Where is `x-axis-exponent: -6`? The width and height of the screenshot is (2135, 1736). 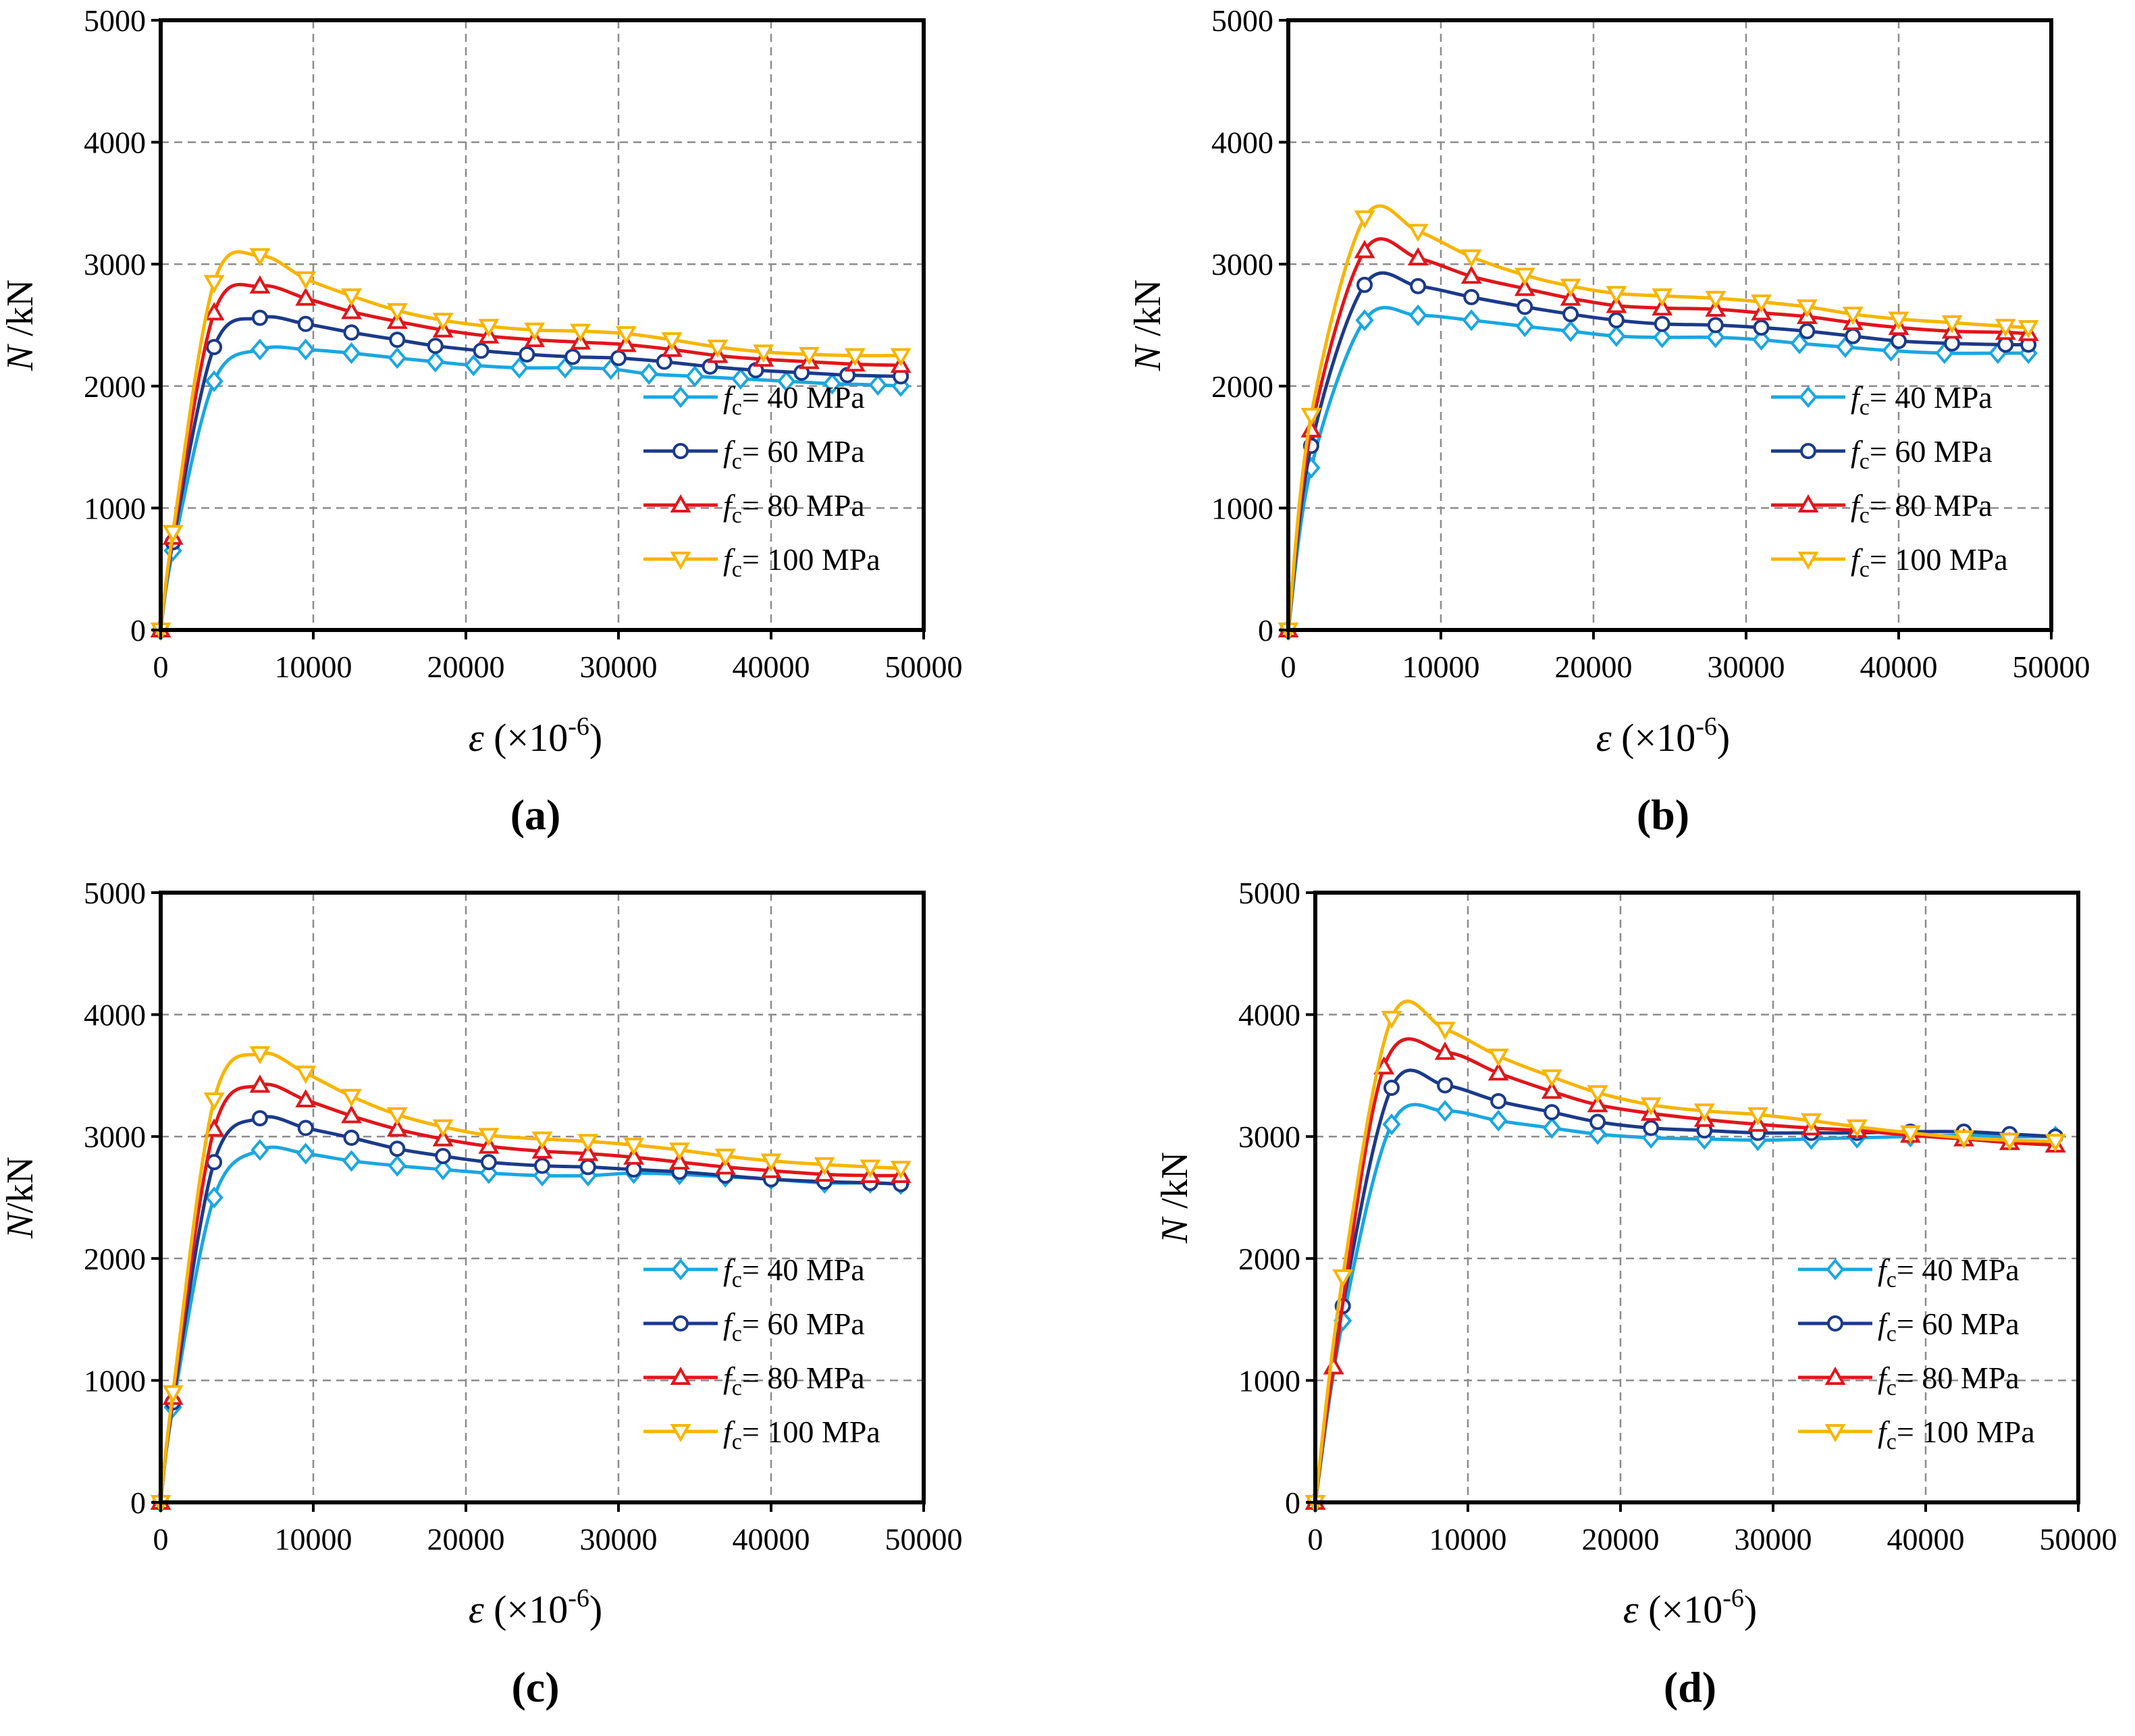 x-axis-exponent: -6 is located at coordinates (578, 1598).